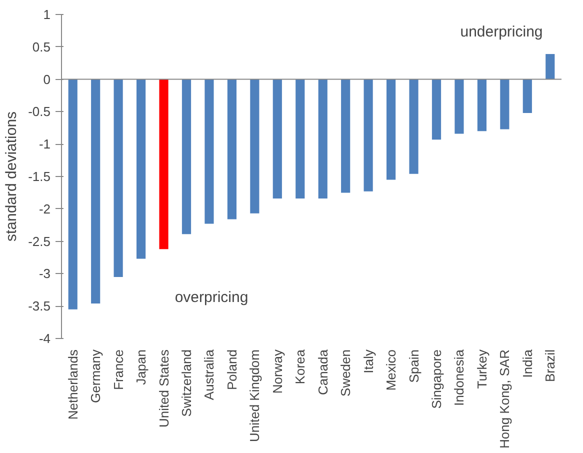 This screenshot has width=583, height=453. I want to click on x-tick-label: Switzerland, so click(186, 383).